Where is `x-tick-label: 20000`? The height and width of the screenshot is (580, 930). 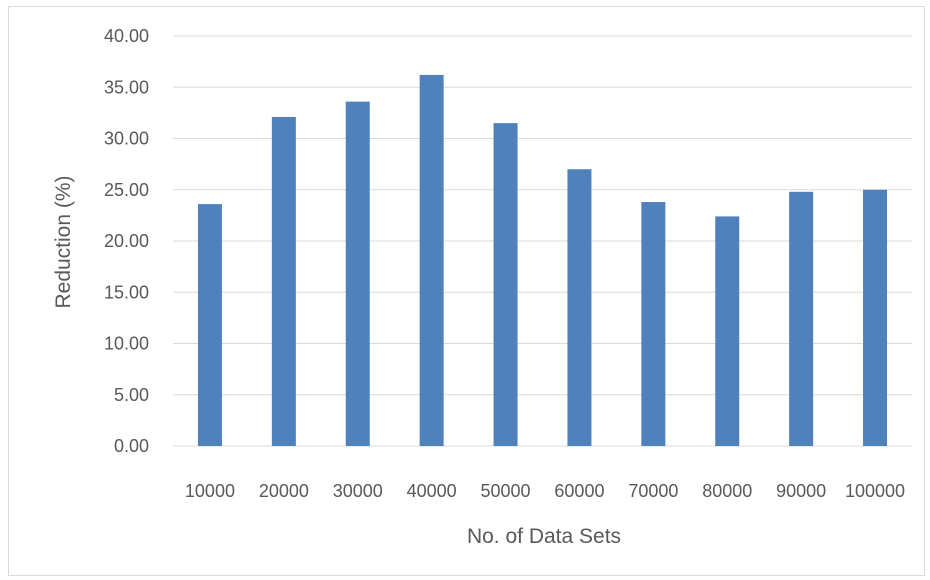 x-tick-label: 20000 is located at coordinates (284, 491).